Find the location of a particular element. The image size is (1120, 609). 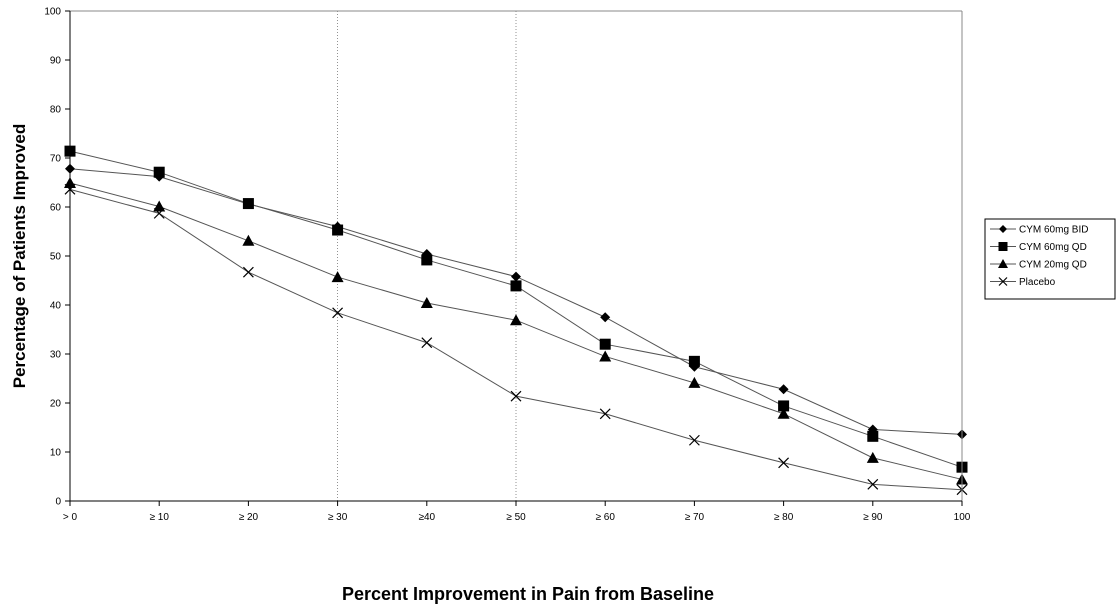

legend-item: CYM 60mg QD is located at coordinates (1038, 247).